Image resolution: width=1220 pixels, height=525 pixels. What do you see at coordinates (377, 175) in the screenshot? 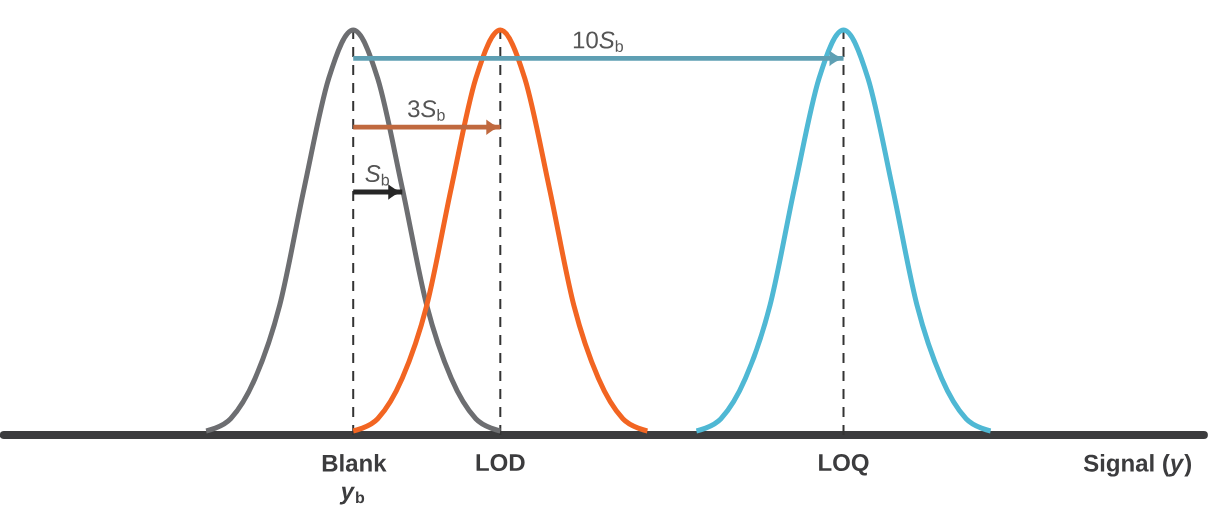
I see `annotation: $\textit{S}_{\text{b}}$` at bounding box center [377, 175].